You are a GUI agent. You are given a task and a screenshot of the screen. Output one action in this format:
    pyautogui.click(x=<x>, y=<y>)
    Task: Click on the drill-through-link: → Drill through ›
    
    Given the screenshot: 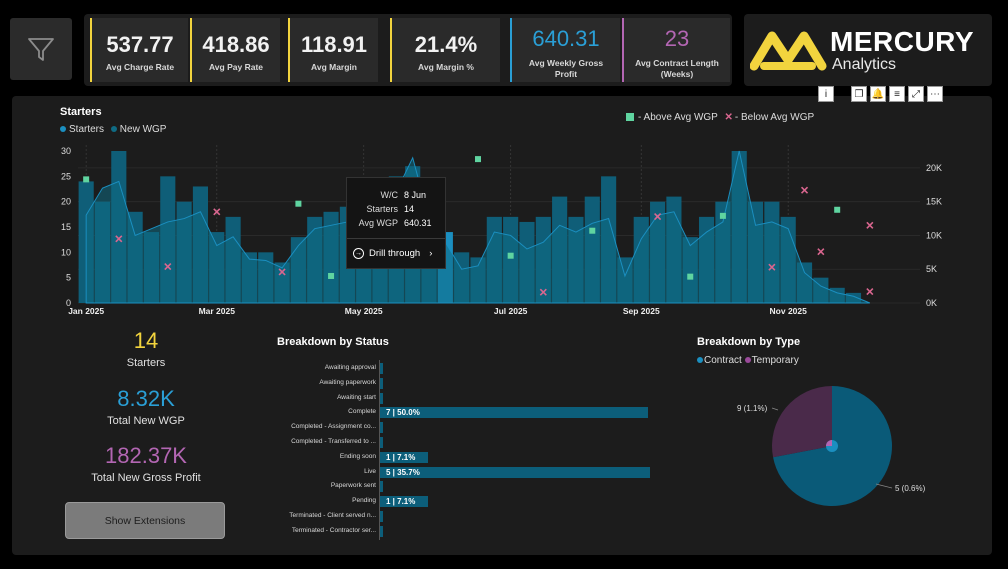 What is the action you would take?
    pyautogui.click(x=392, y=253)
    